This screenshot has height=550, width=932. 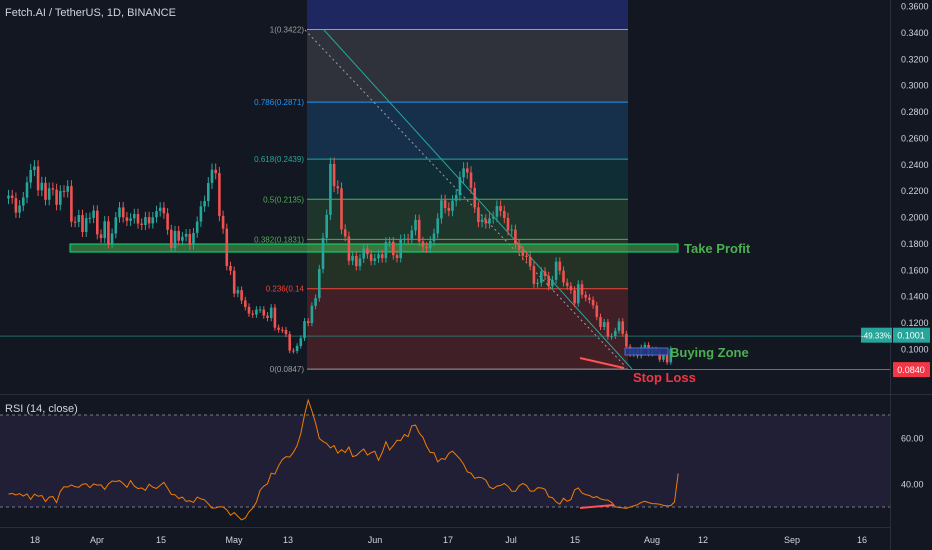 What do you see at coordinates (602, 363) in the screenshot?
I see `divergence-price-line` at bounding box center [602, 363].